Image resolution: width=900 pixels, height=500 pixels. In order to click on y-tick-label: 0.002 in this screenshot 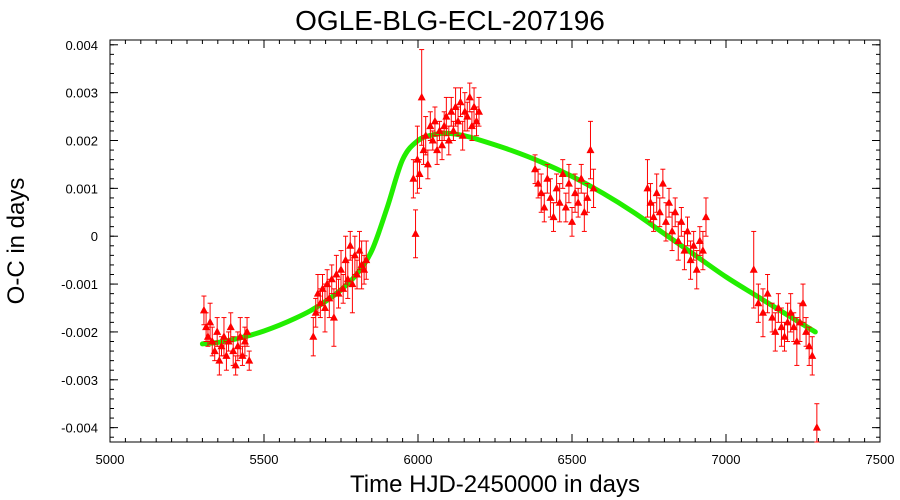, I will do `click(81, 141)`.